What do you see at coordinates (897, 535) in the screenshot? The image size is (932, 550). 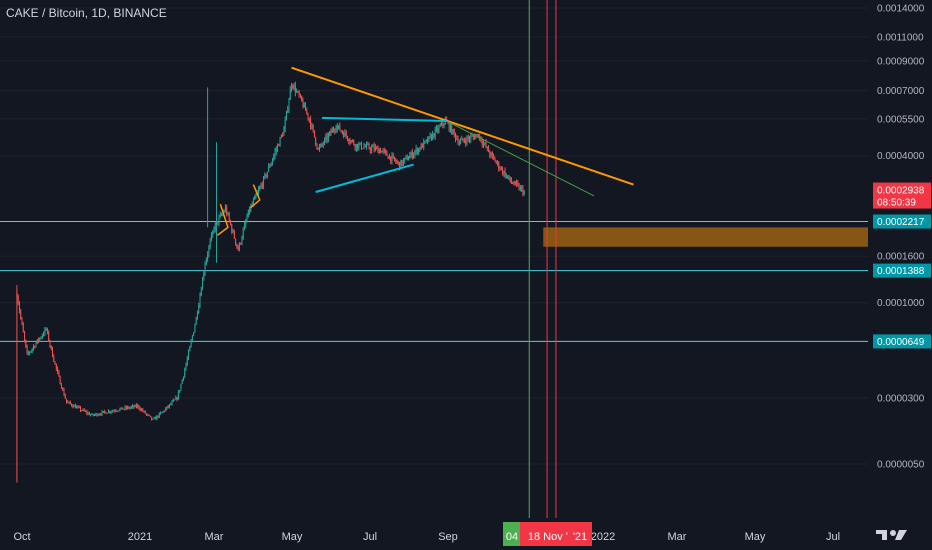 I see `tradingview-logo` at bounding box center [897, 535].